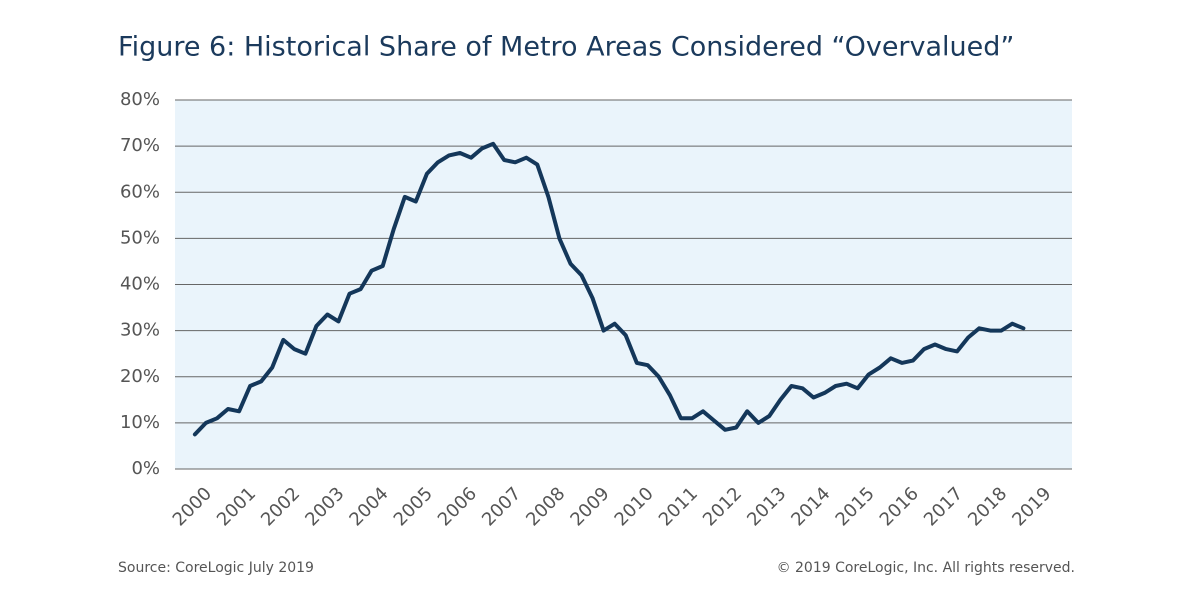 This screenshot has width=1200, height=600. What do you see at coordinates (634, 506) in the screenshot?
I see `x-tick-label: 2010` at bounding box center [634, 506].